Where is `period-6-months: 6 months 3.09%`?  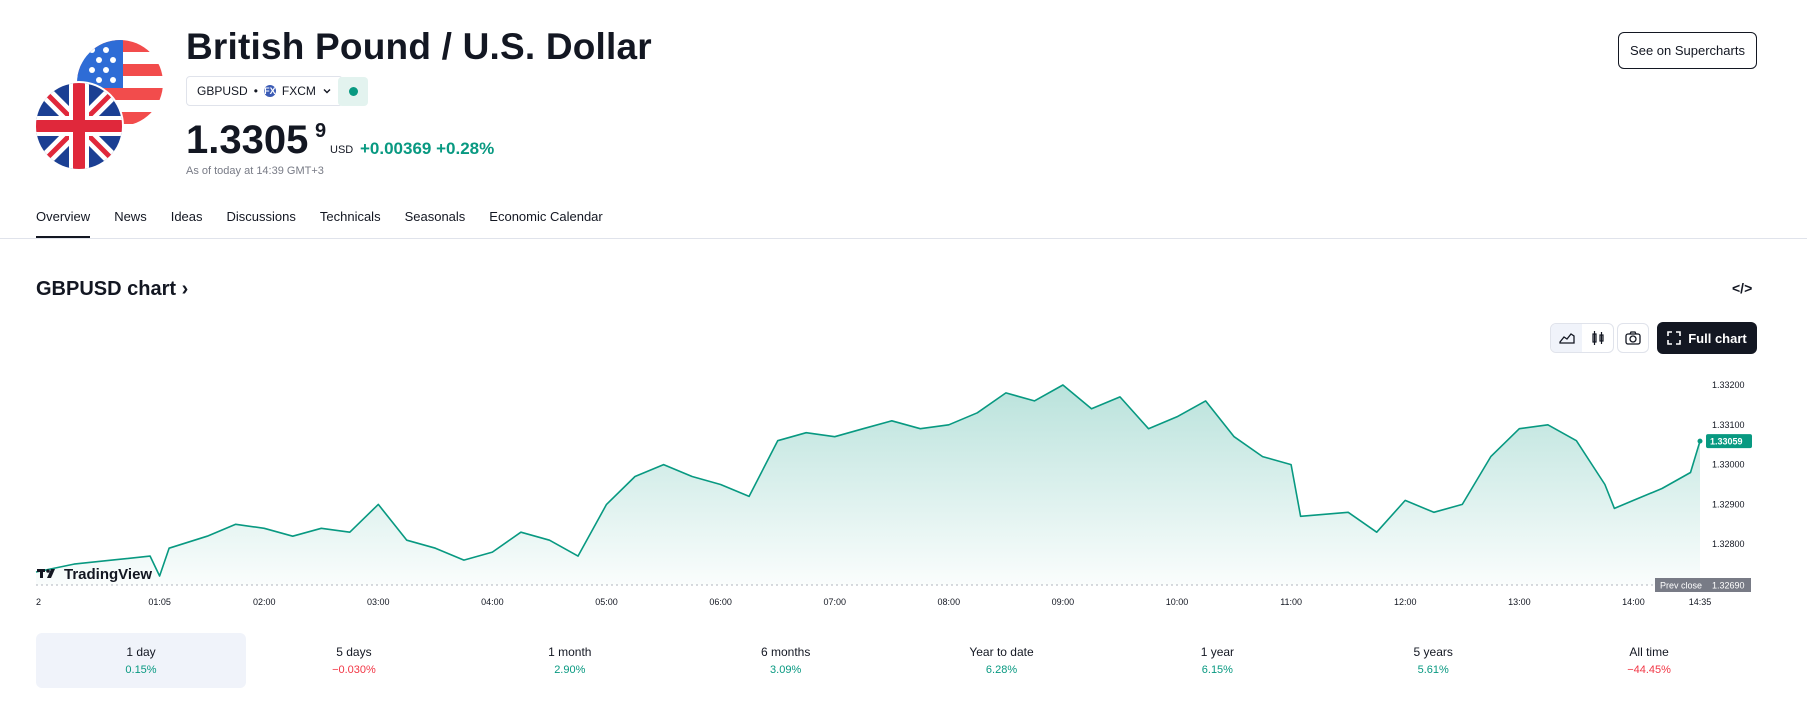
period-6-months: 6 months 3.09% is located at coordinates (786, 660).